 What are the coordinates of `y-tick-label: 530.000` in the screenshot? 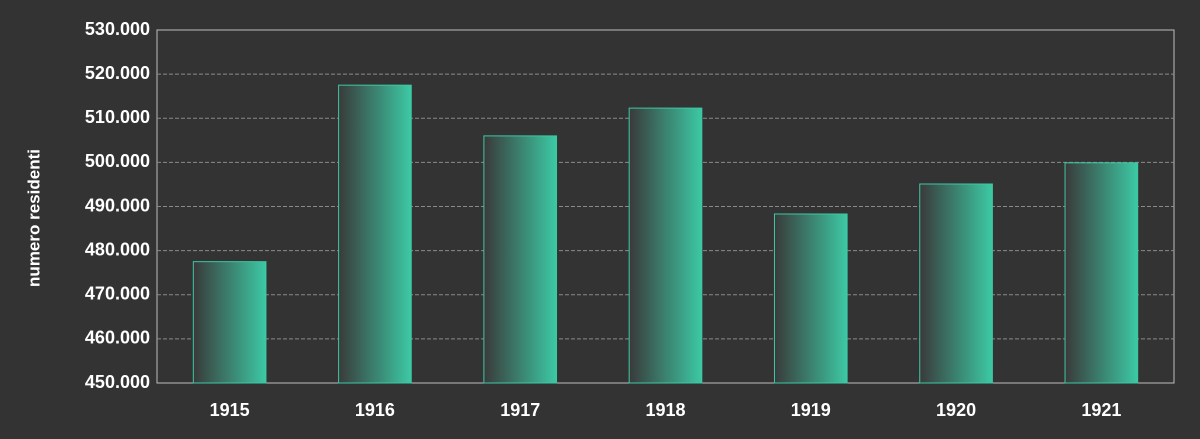 It's located at (117, 29).